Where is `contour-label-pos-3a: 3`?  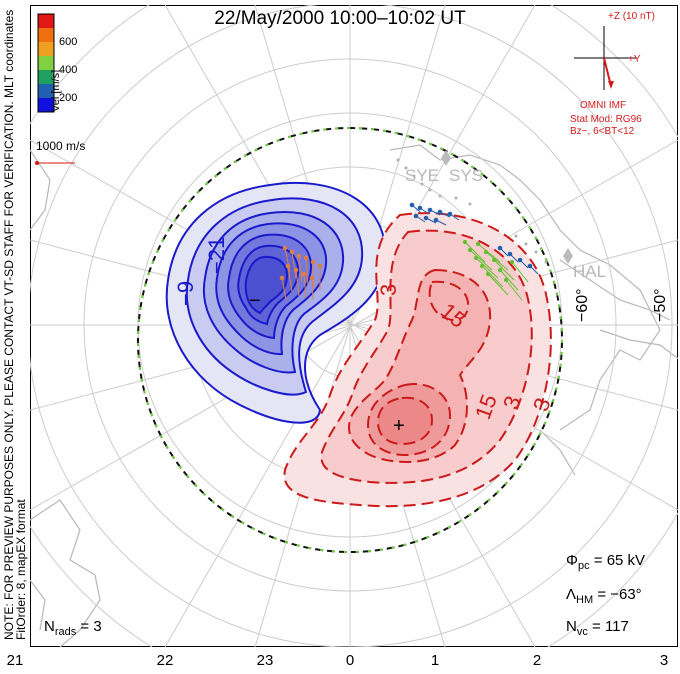 contour-label-pos-3a: 3 is located at coordinates (388, 289).